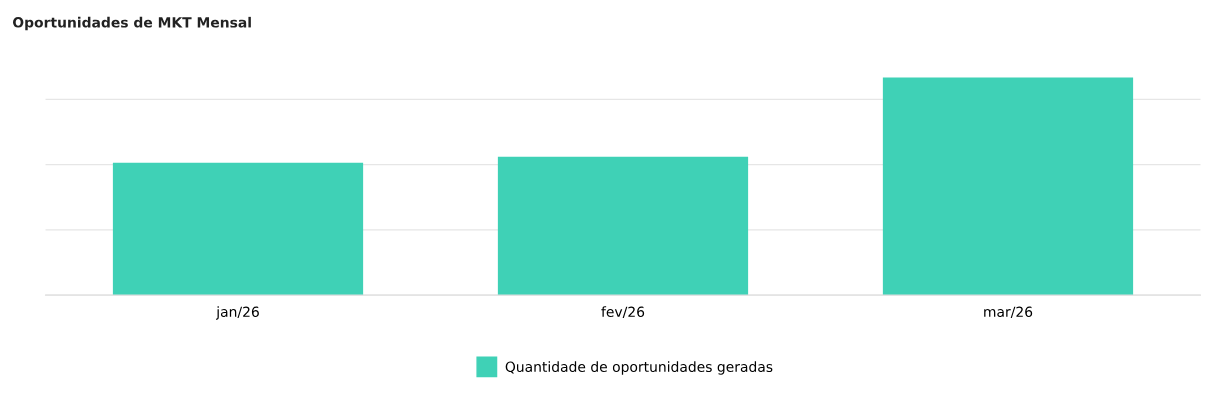 The image size is (1230, 393). Describe the element at coordinates (237, 313) in the screenshot. I see `x-tick-label: jan/26` at that location.